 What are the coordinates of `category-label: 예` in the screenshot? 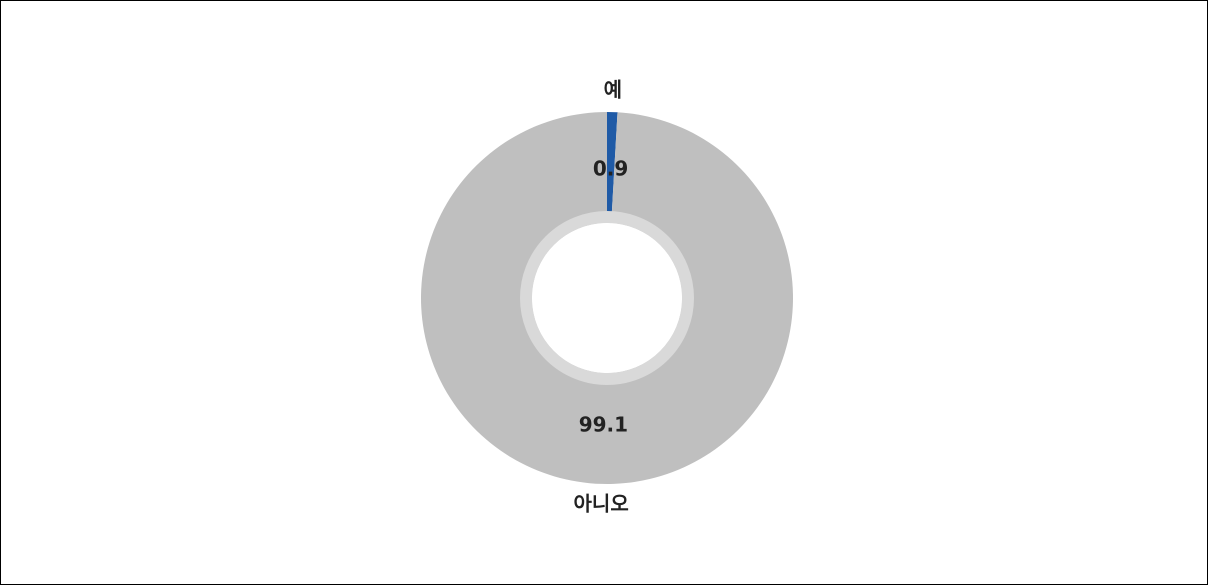 It's located at (613, 90).